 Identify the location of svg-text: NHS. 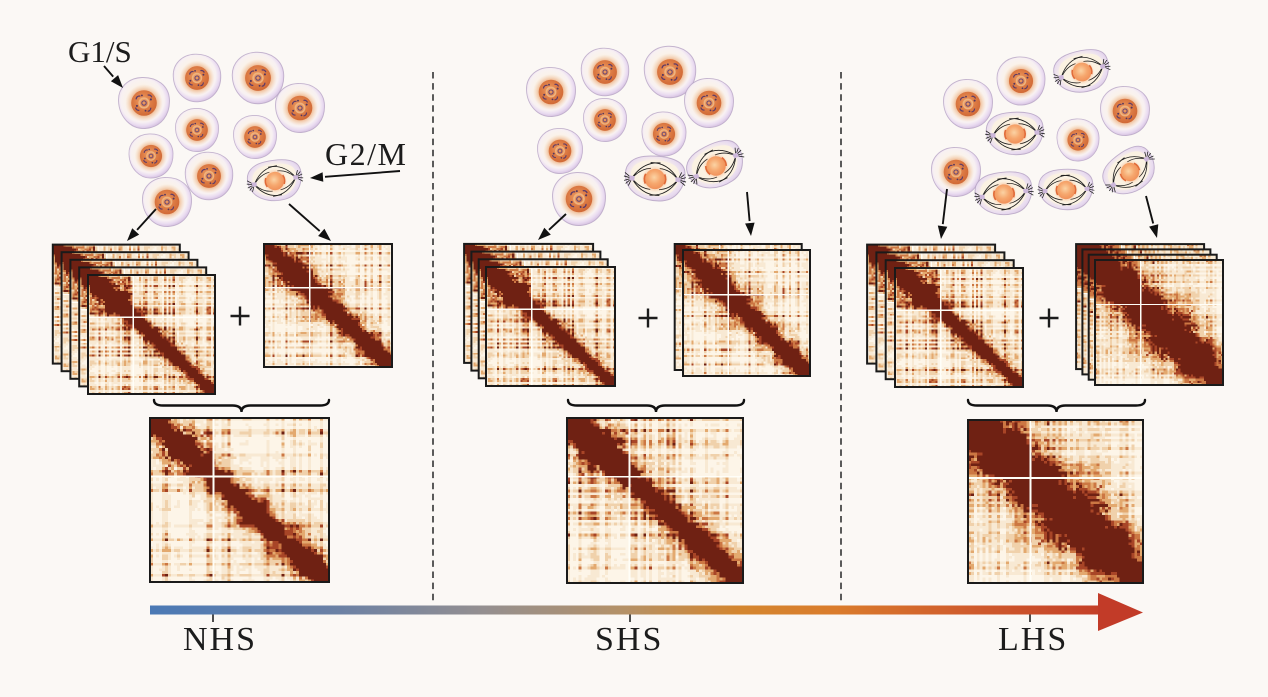
(220, 639).